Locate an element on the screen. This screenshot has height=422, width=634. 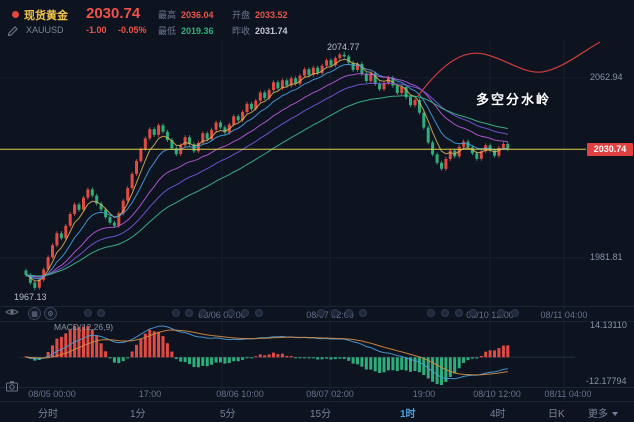
macd-indicator-label: MACD(12,26,9) is located at coordinates (84, 327).